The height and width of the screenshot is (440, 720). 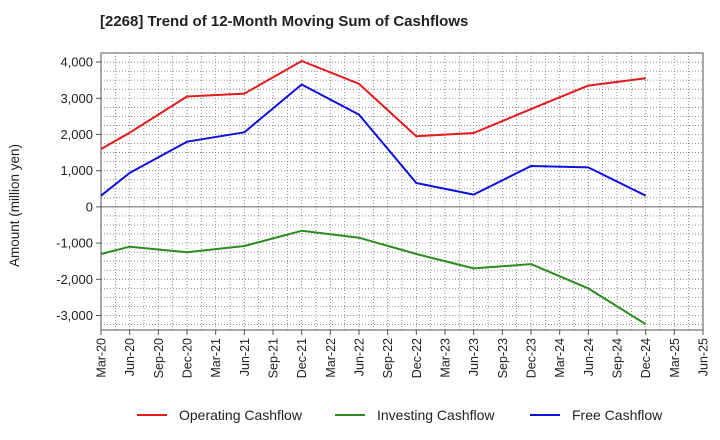 What do you see at coordinates (675, 358) in the screenshot?
I see `x-tick-label: Mar-25` at bounding box center [675, 358].